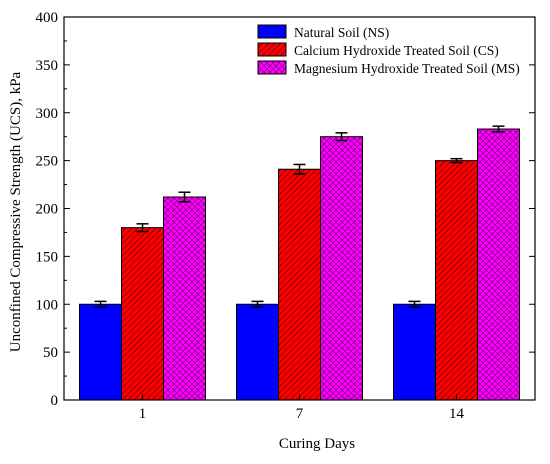 Image resolution: width=550 pixels, height=464 pixels. Describe the element at coordinates (317, 444) in the screenshot. I see `x-axis-label: Curing Days` at that location.